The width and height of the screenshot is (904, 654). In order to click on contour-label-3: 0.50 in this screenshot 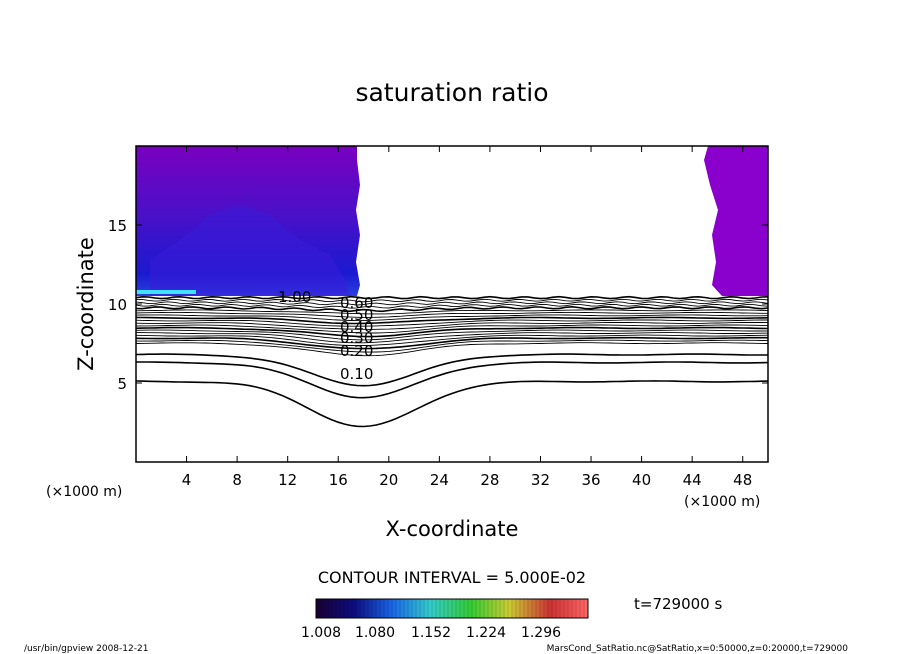, I will do `click(356, 315)`.